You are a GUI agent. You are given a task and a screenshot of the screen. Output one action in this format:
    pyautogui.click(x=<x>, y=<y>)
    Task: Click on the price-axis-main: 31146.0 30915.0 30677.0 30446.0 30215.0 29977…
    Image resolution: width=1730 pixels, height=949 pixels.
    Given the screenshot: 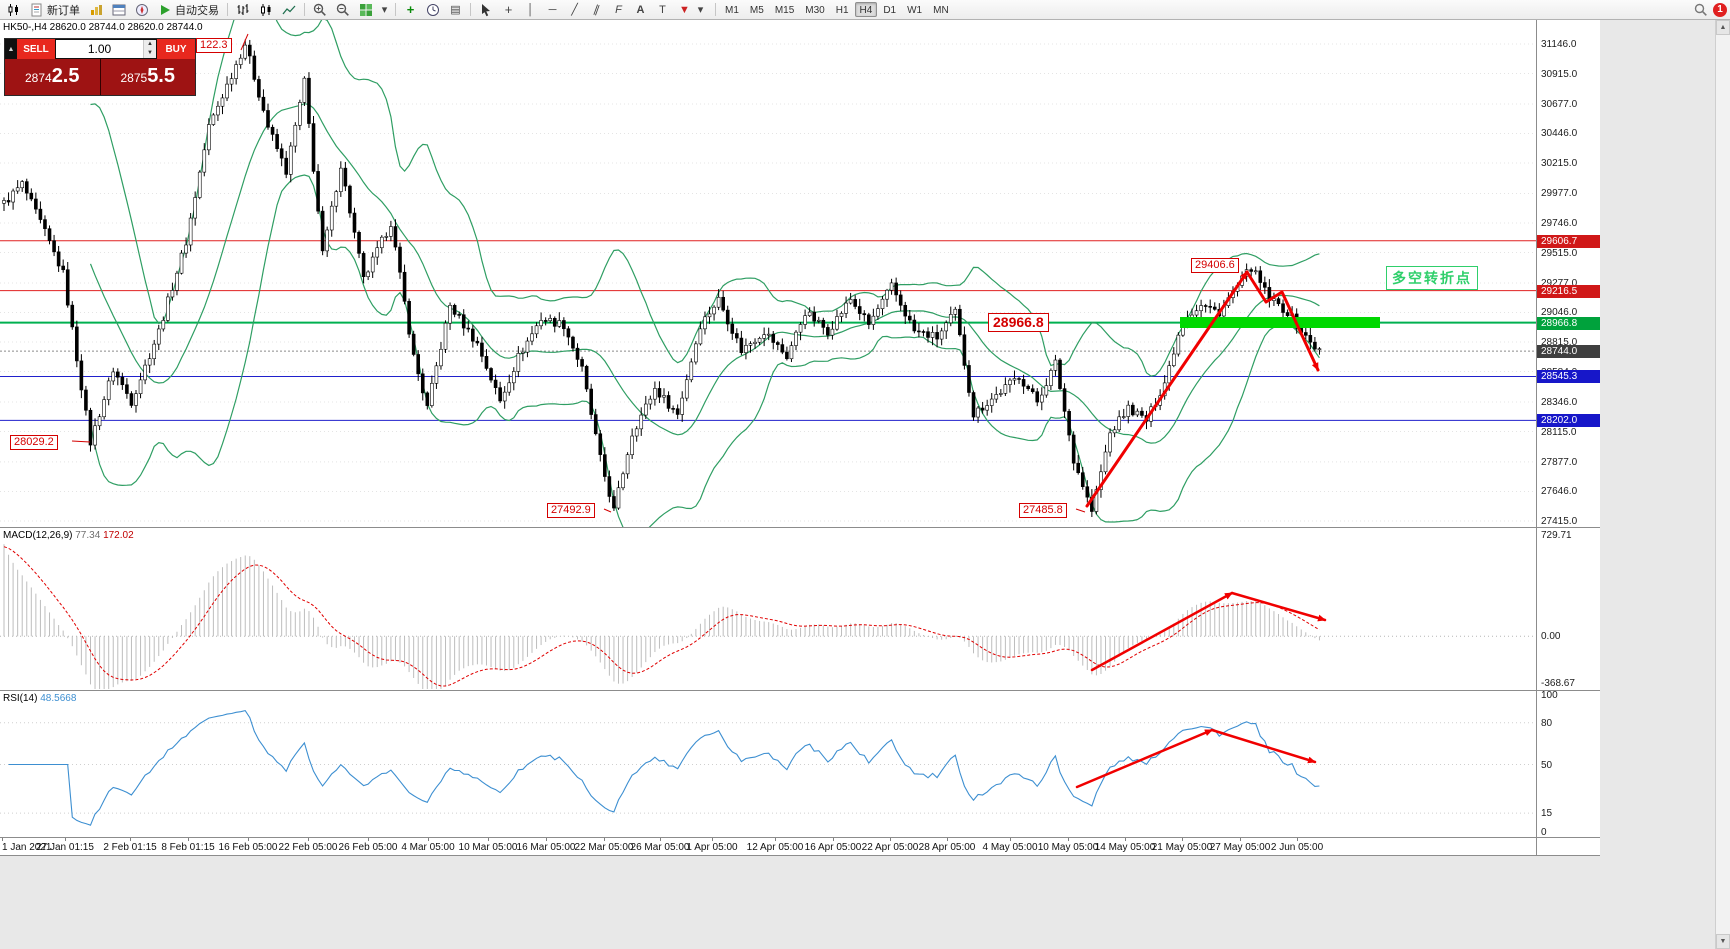 What is the action you would take?
    pyautogui.click(x=1568, y=274)
    